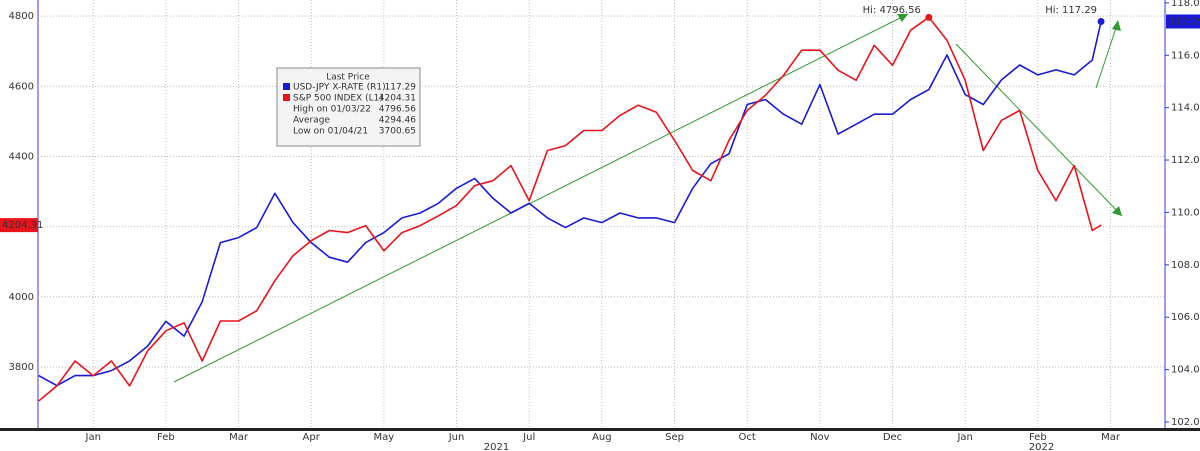 This screenshot has width=1200, height=451. Describe the element at coordinates (674, 437) in the screenshot. I see `x-tick-label: Sep` at that location.